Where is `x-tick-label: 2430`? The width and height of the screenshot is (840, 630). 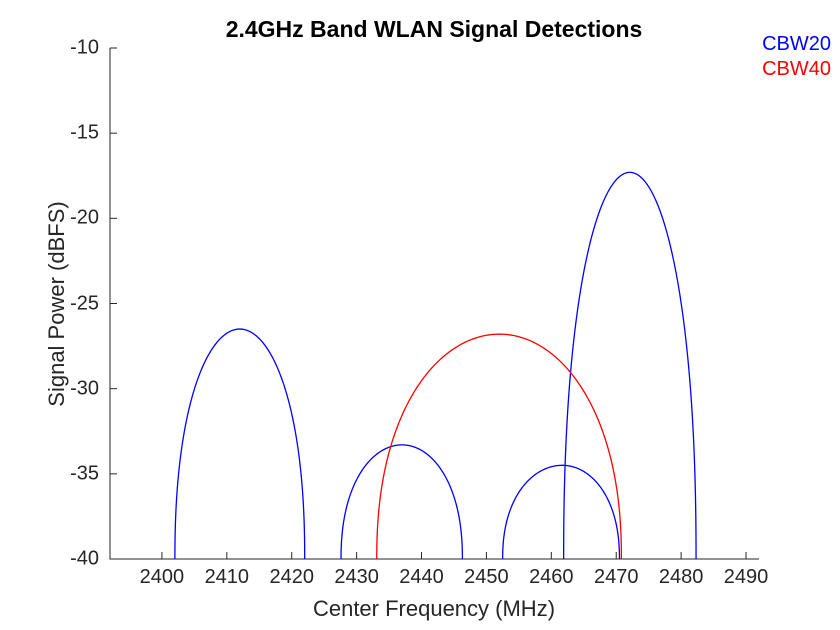
x-tick-label: 2430 is located at coordinates (356, 577).